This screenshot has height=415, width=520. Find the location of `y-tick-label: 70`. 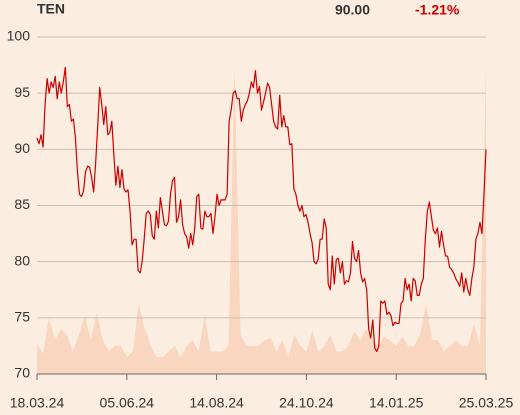

y-tick-label: 70 is located at coordinates (22, 373).